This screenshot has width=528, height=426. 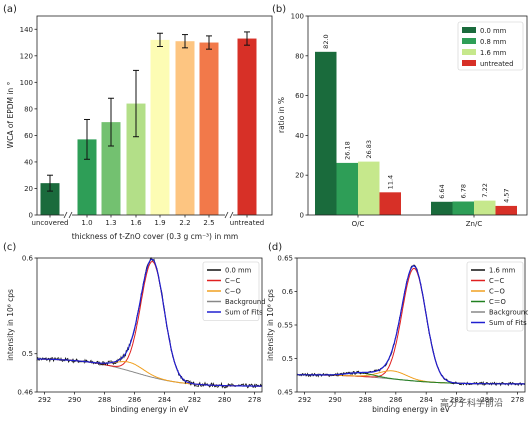 I want to click on y-tick-label-a: 0, so click(x=31, y=216).